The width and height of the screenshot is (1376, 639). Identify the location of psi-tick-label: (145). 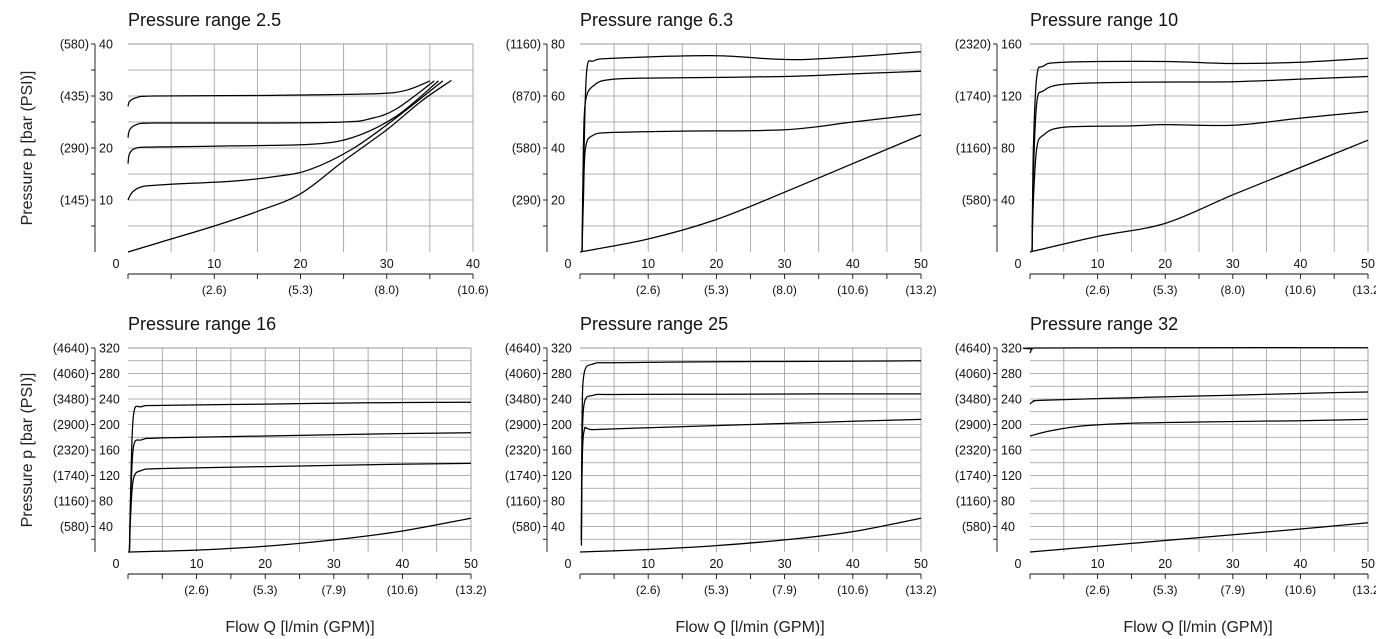
(74, 201).